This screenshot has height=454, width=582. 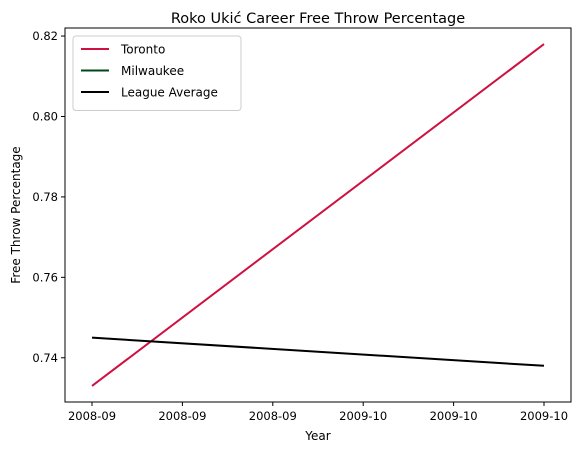 What do you see at coordinates (45, 277) in the screenshot?
I see `y-tick-label: 0.76` at bounding box center [45, 277].